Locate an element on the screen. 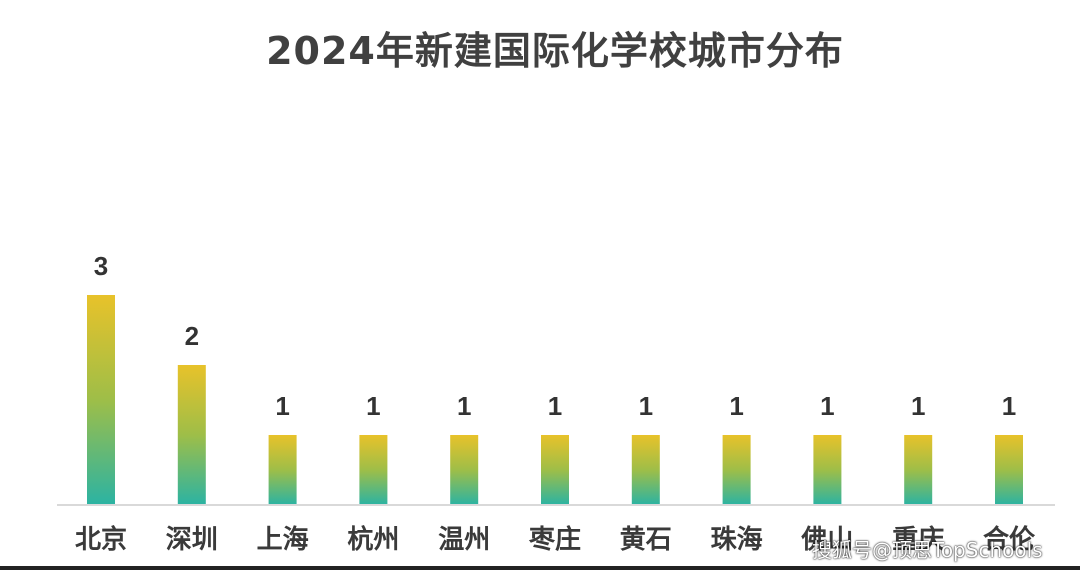 The width and height of the screenshot is (1080, 570). category-label-9: 重庆 is located at coordinates (918, 539).